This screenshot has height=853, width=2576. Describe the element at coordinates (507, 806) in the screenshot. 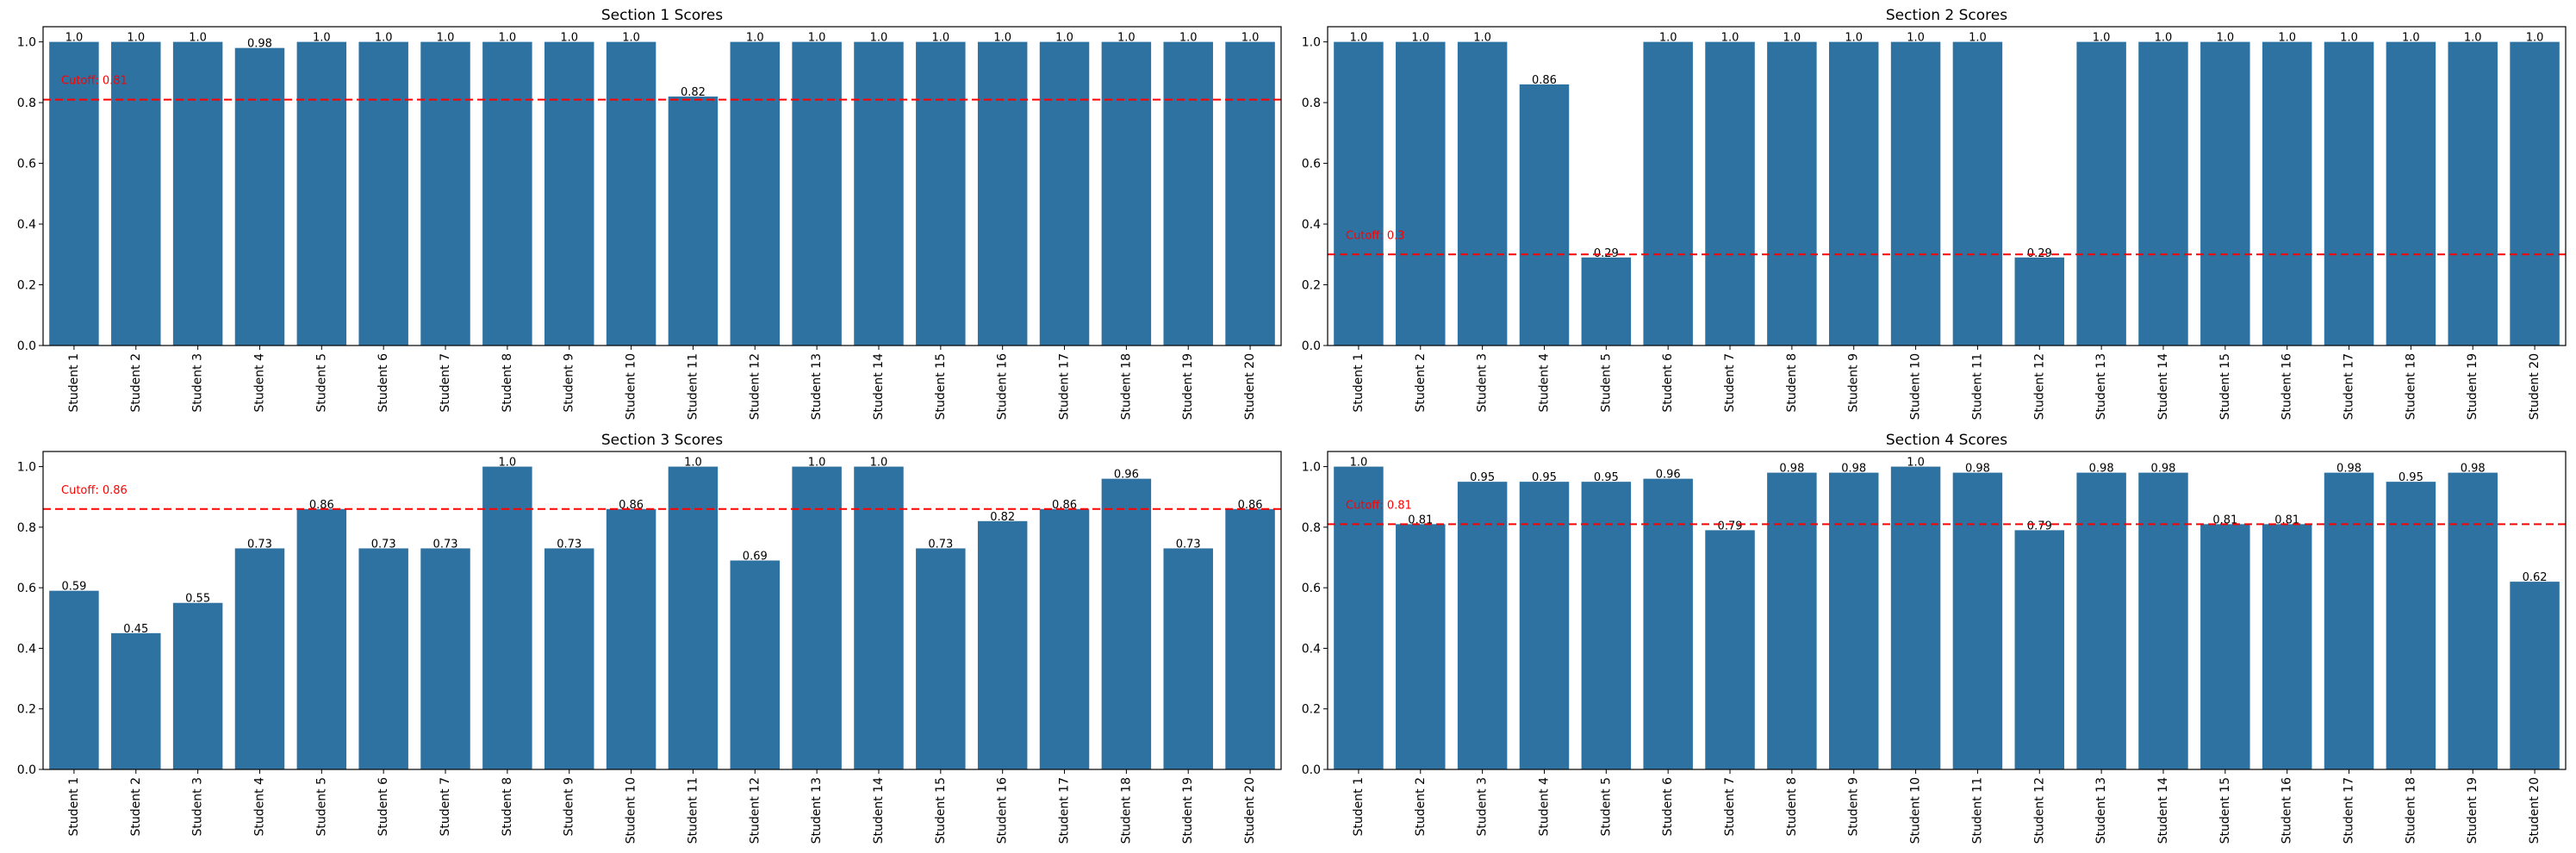

I see `x-tick-label: Student 8` at that location.